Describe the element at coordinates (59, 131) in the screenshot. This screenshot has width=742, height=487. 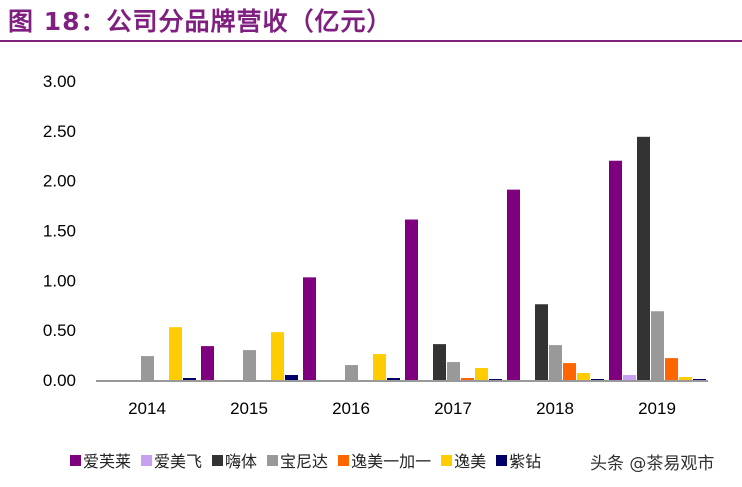
I see `y-tick-label: 2.50` at that location.